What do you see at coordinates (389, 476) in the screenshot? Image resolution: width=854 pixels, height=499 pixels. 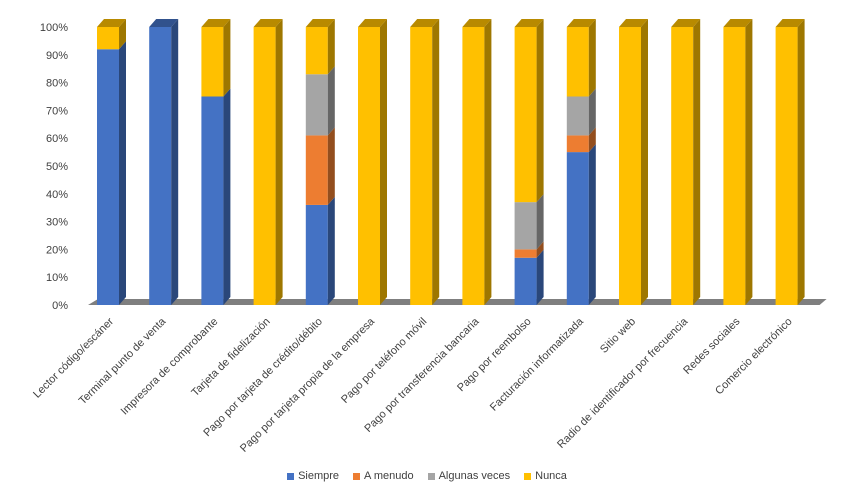 I see `legend-label-a-menudo: A menudo` at bounding box center [389, 476].